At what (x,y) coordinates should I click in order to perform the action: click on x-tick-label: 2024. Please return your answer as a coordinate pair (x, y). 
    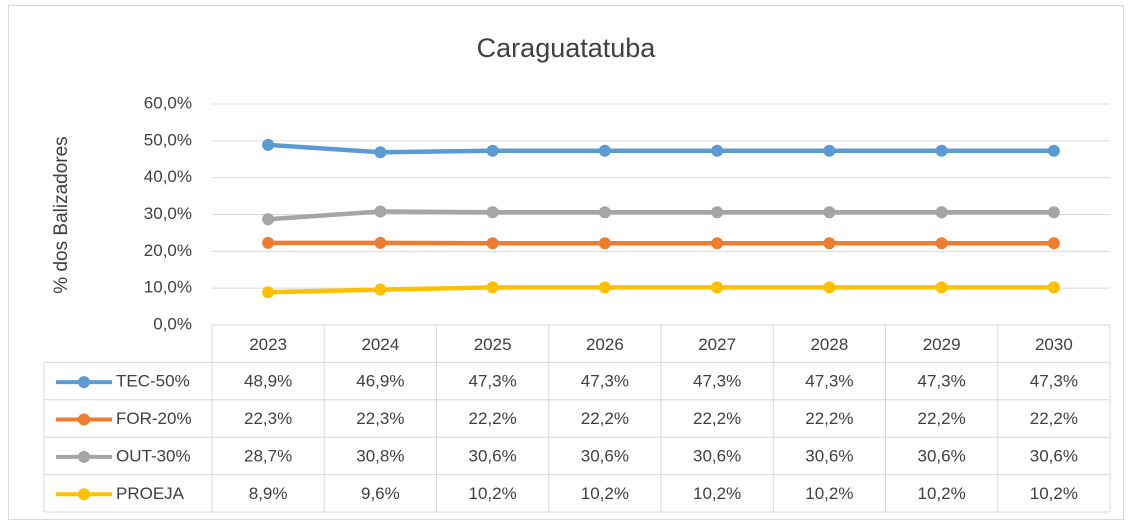
    Looking at the image, I should click on (380, 344).